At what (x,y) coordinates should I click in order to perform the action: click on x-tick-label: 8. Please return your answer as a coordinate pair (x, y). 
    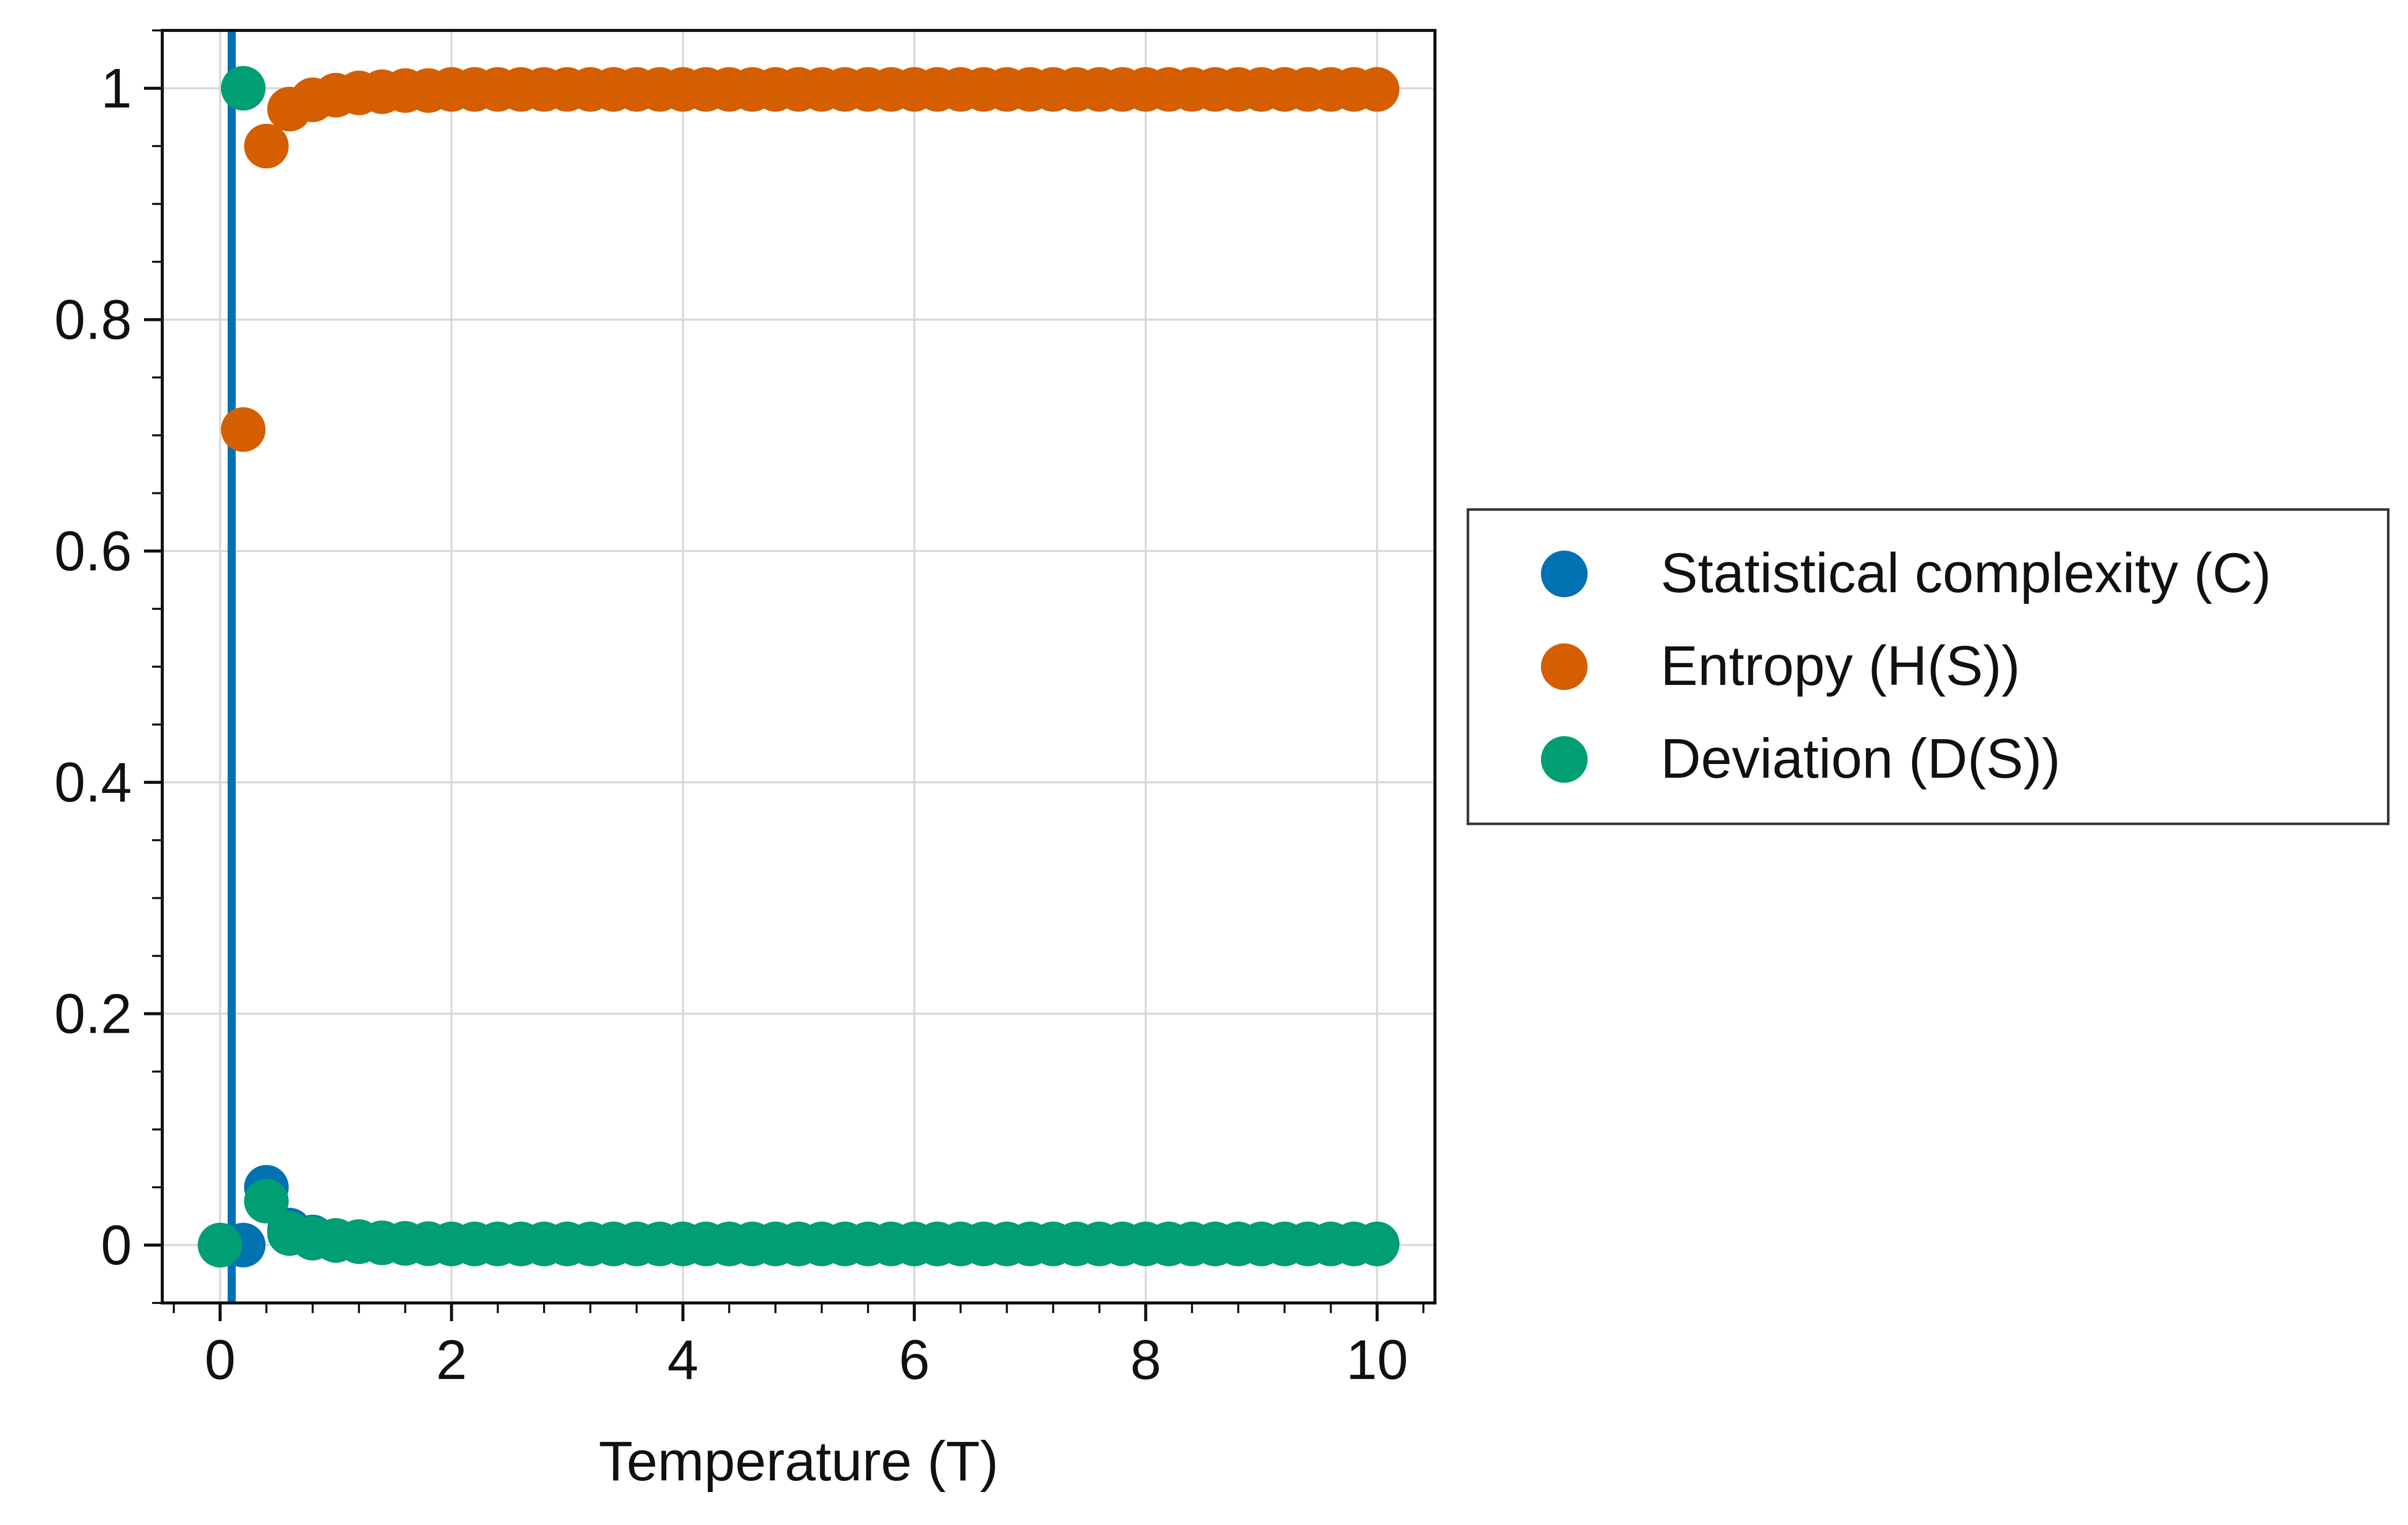
    Looking at the image, I should click on (1145, 1360).